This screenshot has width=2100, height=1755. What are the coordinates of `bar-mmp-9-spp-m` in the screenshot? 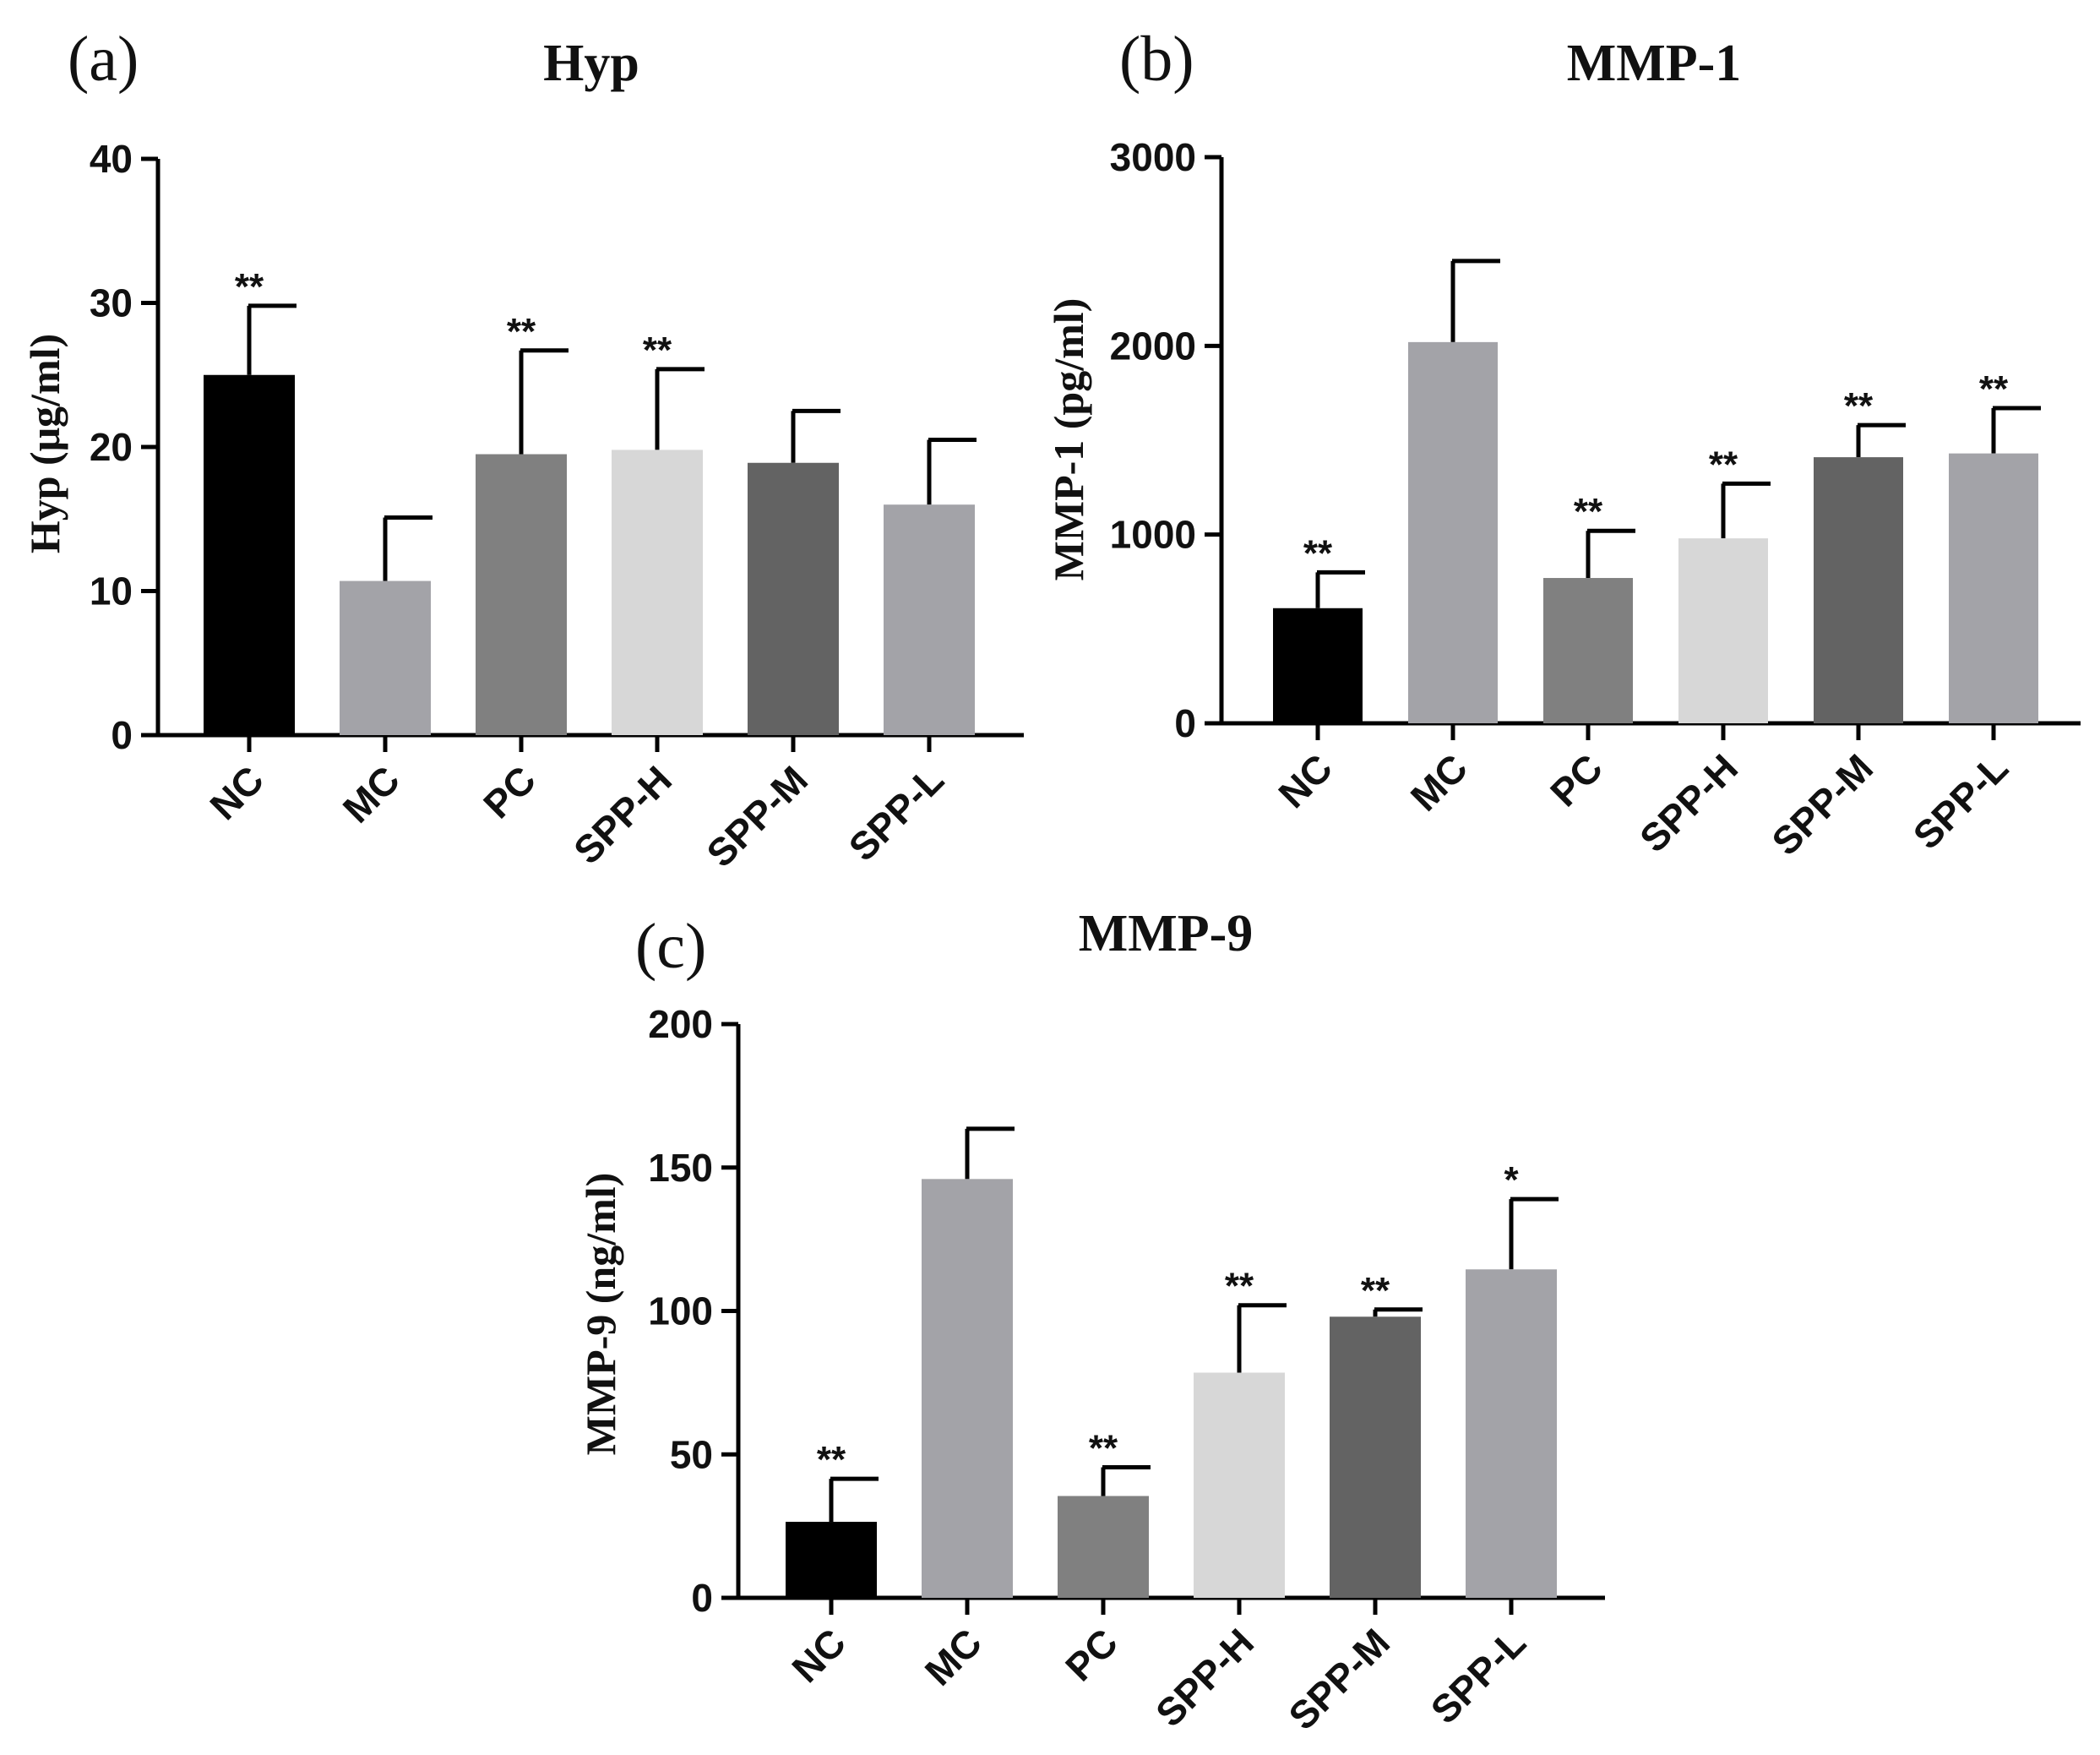 It's located at (1375, 1457).